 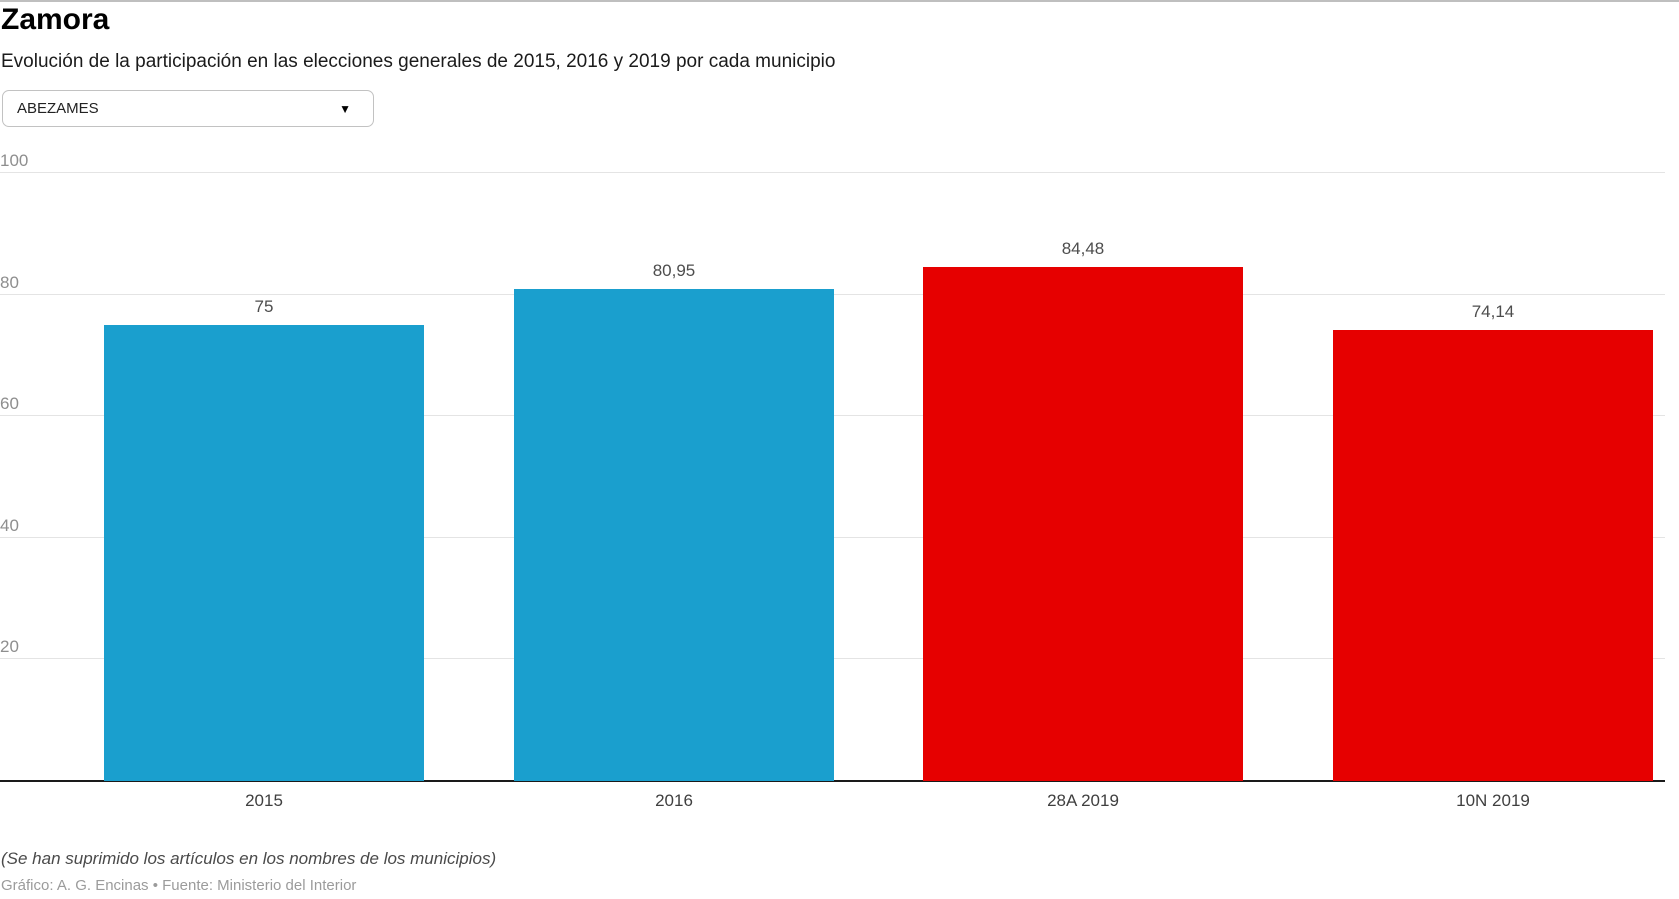 What do you see at coordinates (264, 553) in the screenshot?
I see `bar-2015` at bounding box center [264, 553].